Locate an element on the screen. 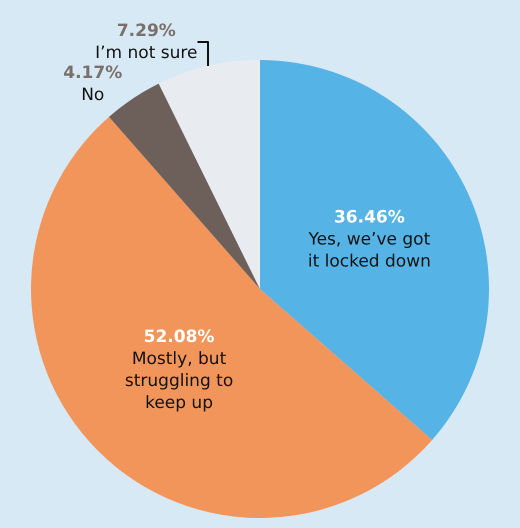 This screenshot has width=520, height=528. data-label: 4.17% is located at coordinates (92, 72).